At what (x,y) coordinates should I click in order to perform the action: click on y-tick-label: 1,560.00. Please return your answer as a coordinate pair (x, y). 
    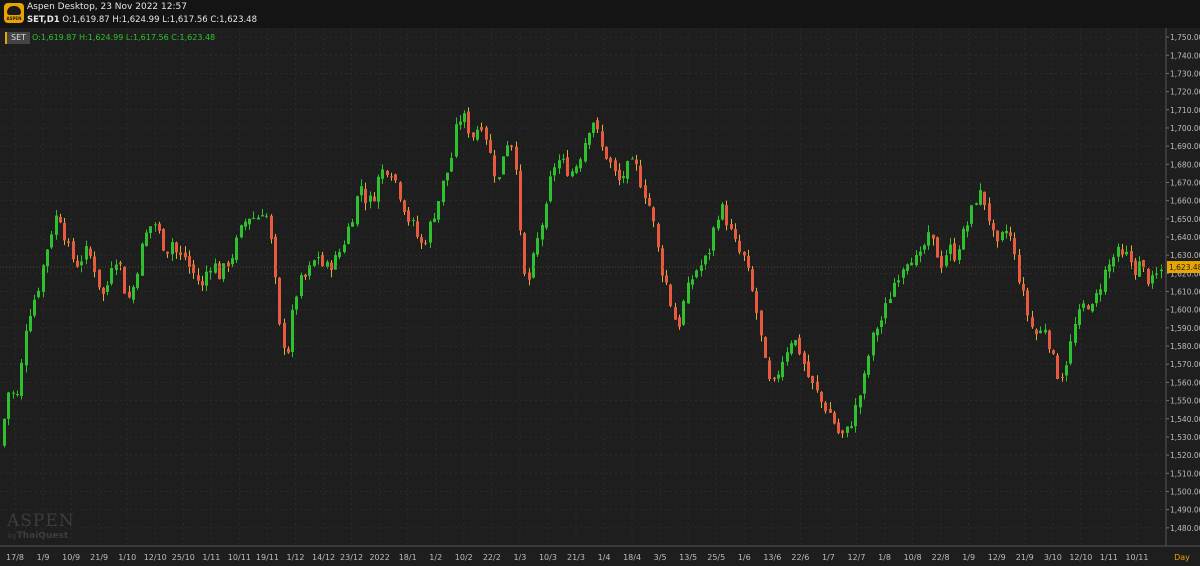
    Looking at the image, I should click on (1185, 382).